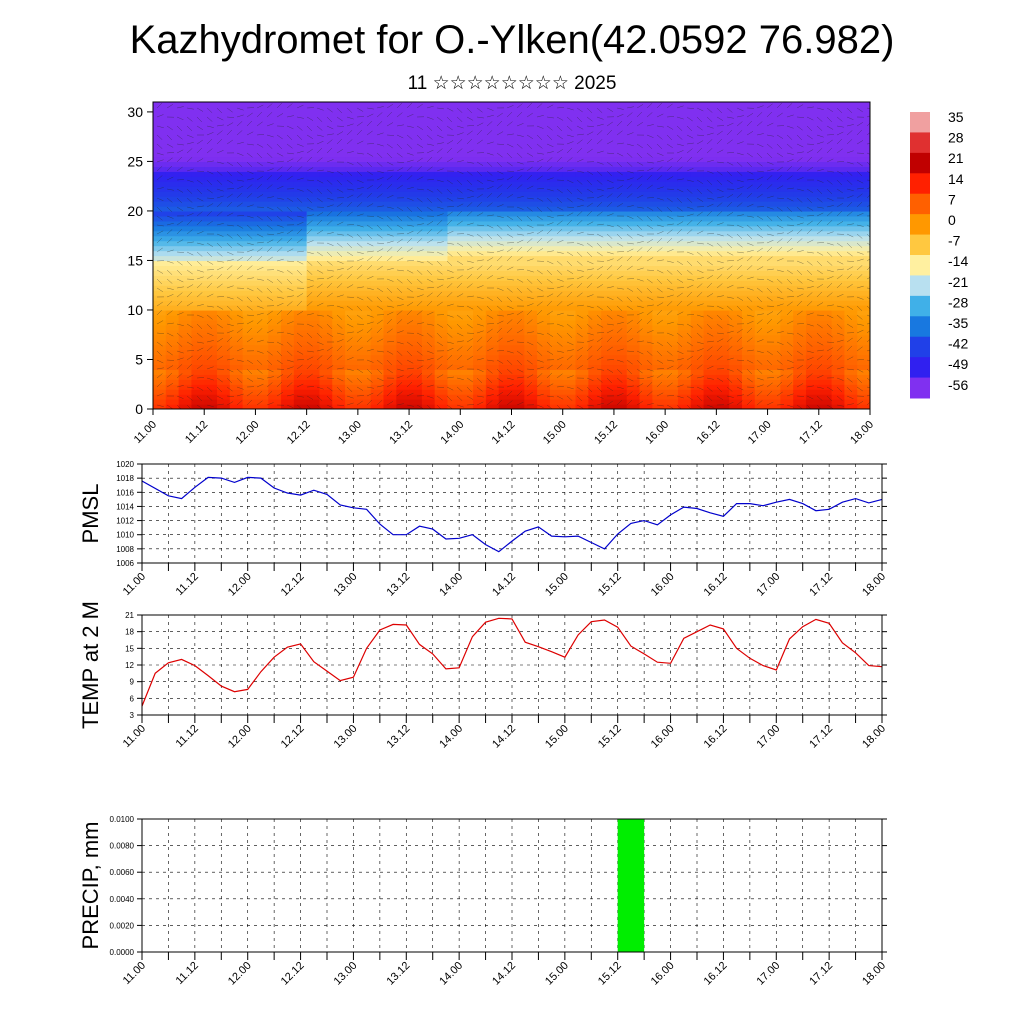 The width and height of the screenshot is (1024, 1024). What do you see at coordinates (958, 385) in the screenshot?
I see `colorbar-label: -56` at bounding box center [958, 385].